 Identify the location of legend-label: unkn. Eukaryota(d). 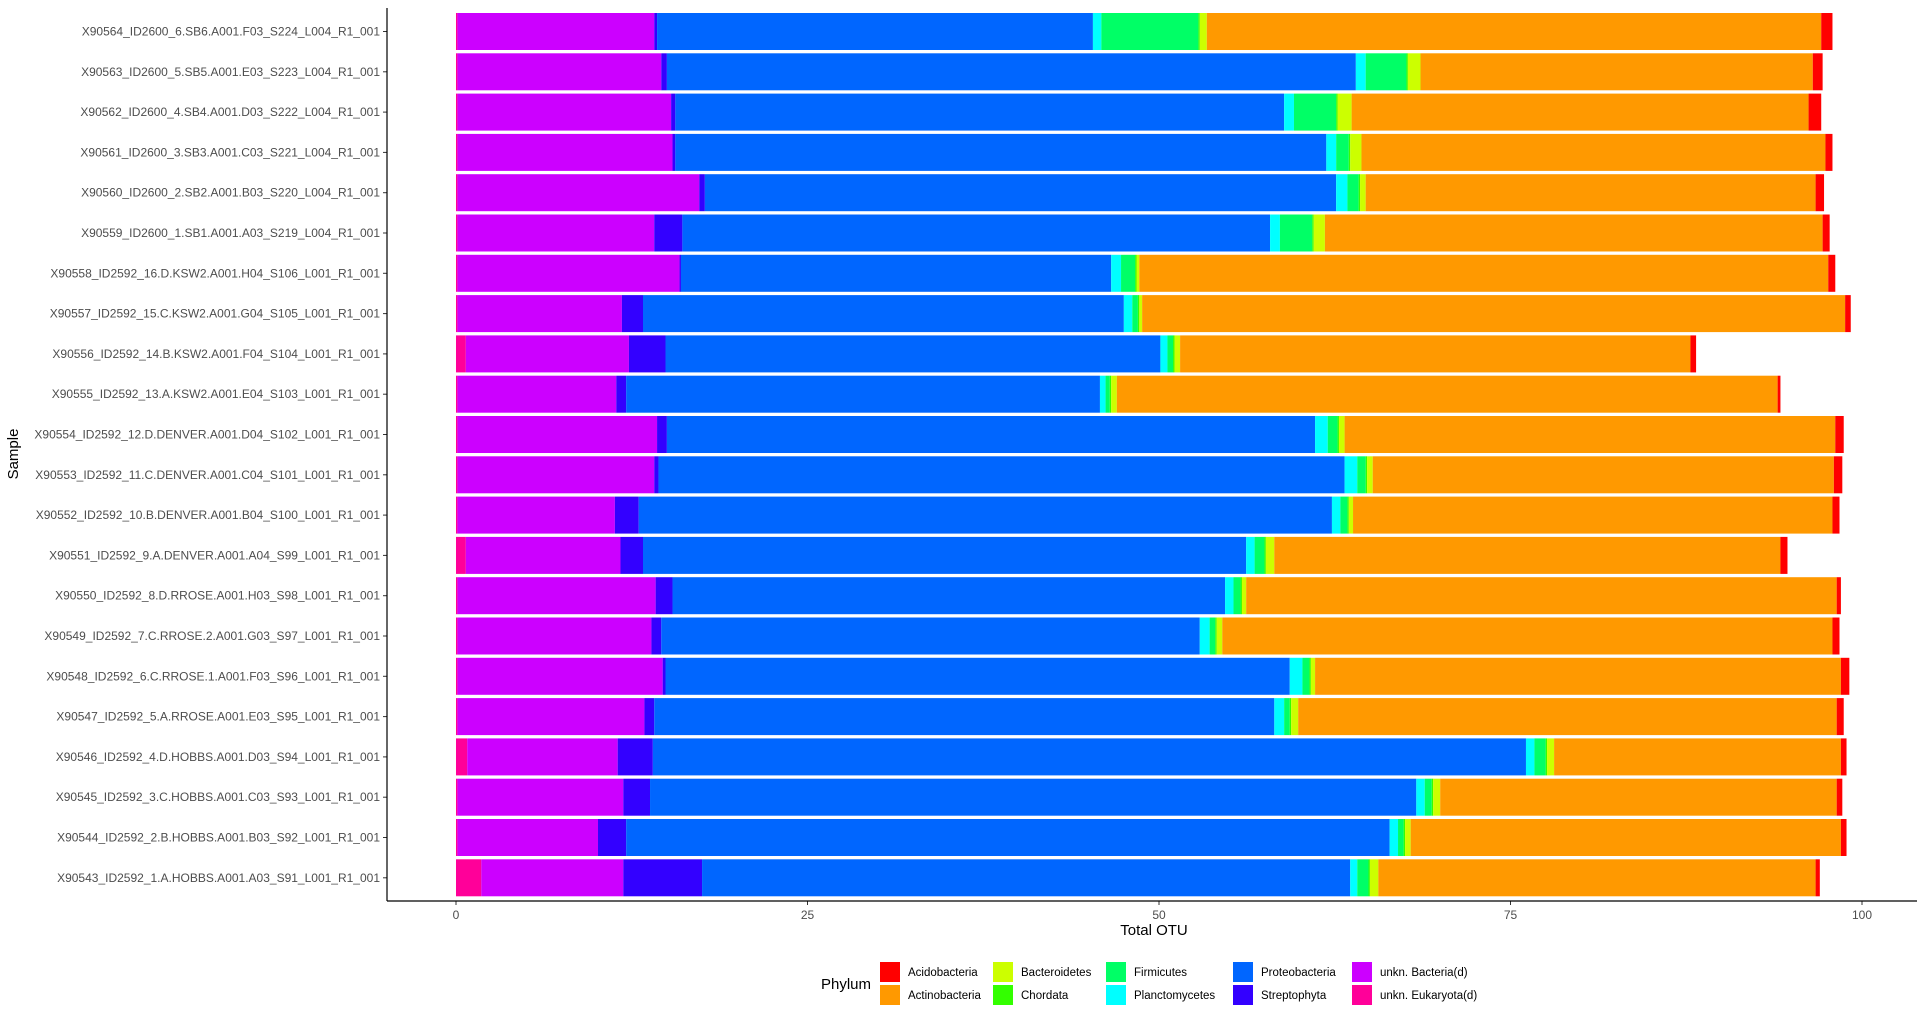
(1428, 996).